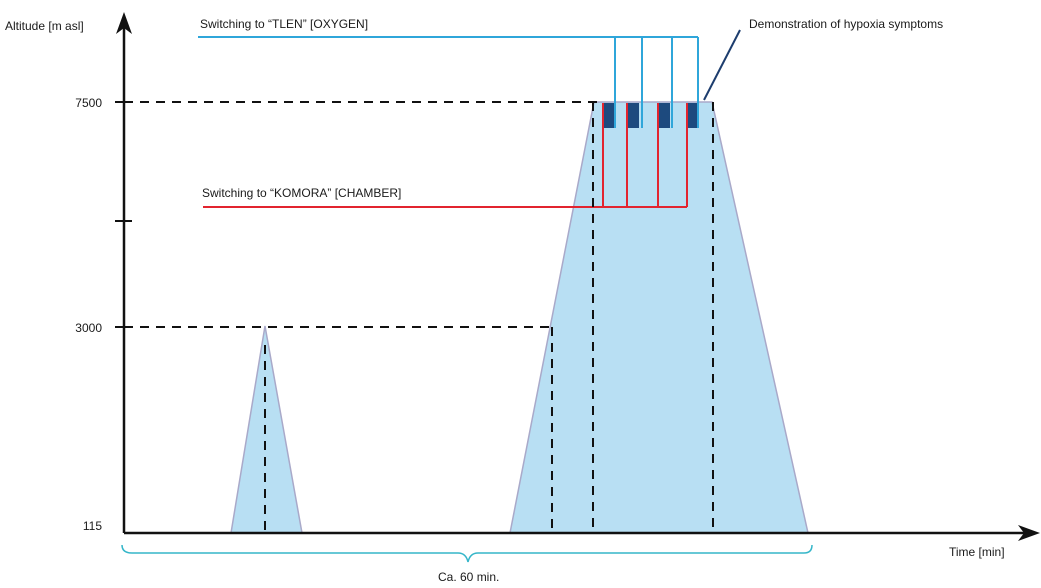 The image size is (1041, 588). Describe the element at coordinates (123, 214) in the screenshot. I see `y-tick-marks` at that location.